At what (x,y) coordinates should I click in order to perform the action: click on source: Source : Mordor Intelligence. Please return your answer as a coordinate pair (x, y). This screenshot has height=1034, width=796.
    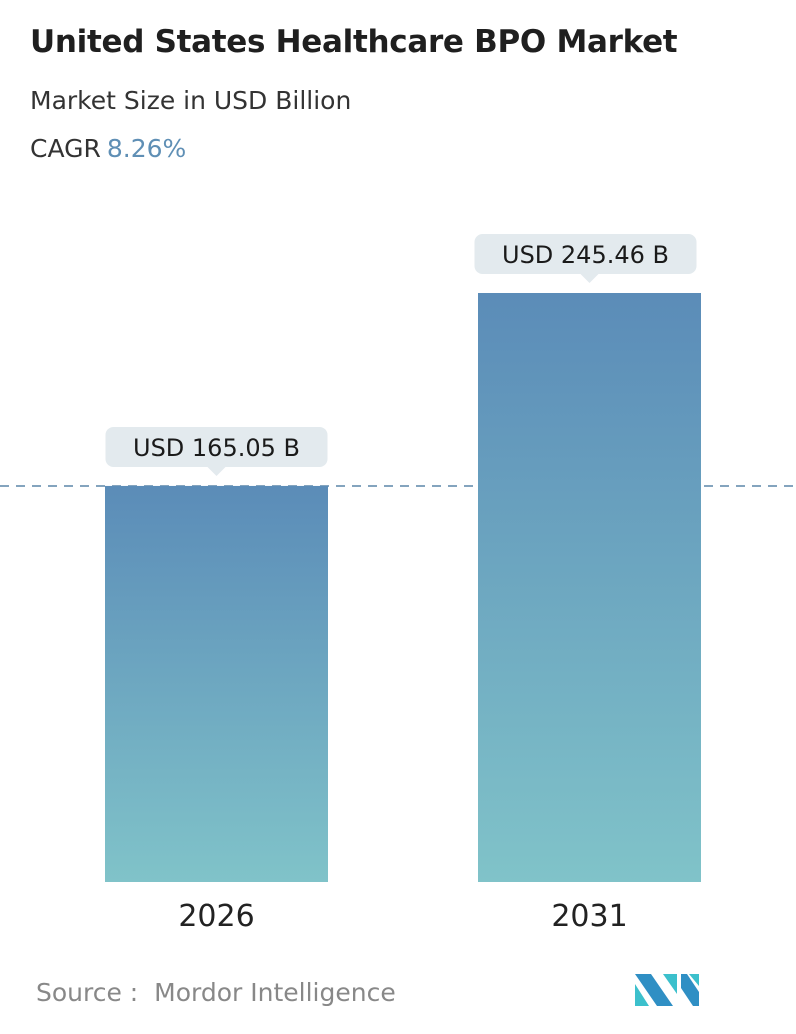
    Looking at the image, I should click on (216, 992).